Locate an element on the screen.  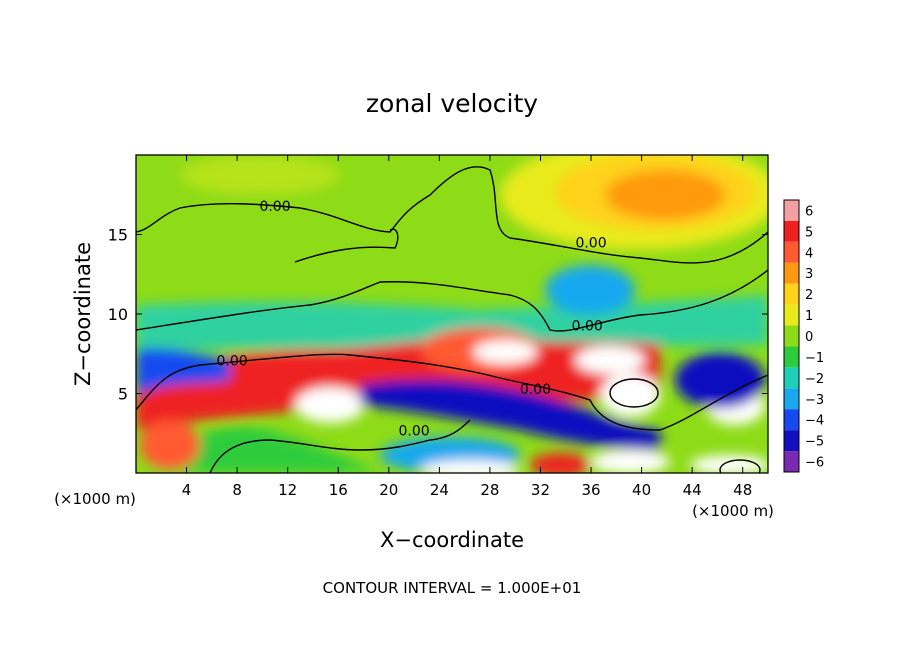
x-tick-label: 20 is located at coordinates (388, 490).